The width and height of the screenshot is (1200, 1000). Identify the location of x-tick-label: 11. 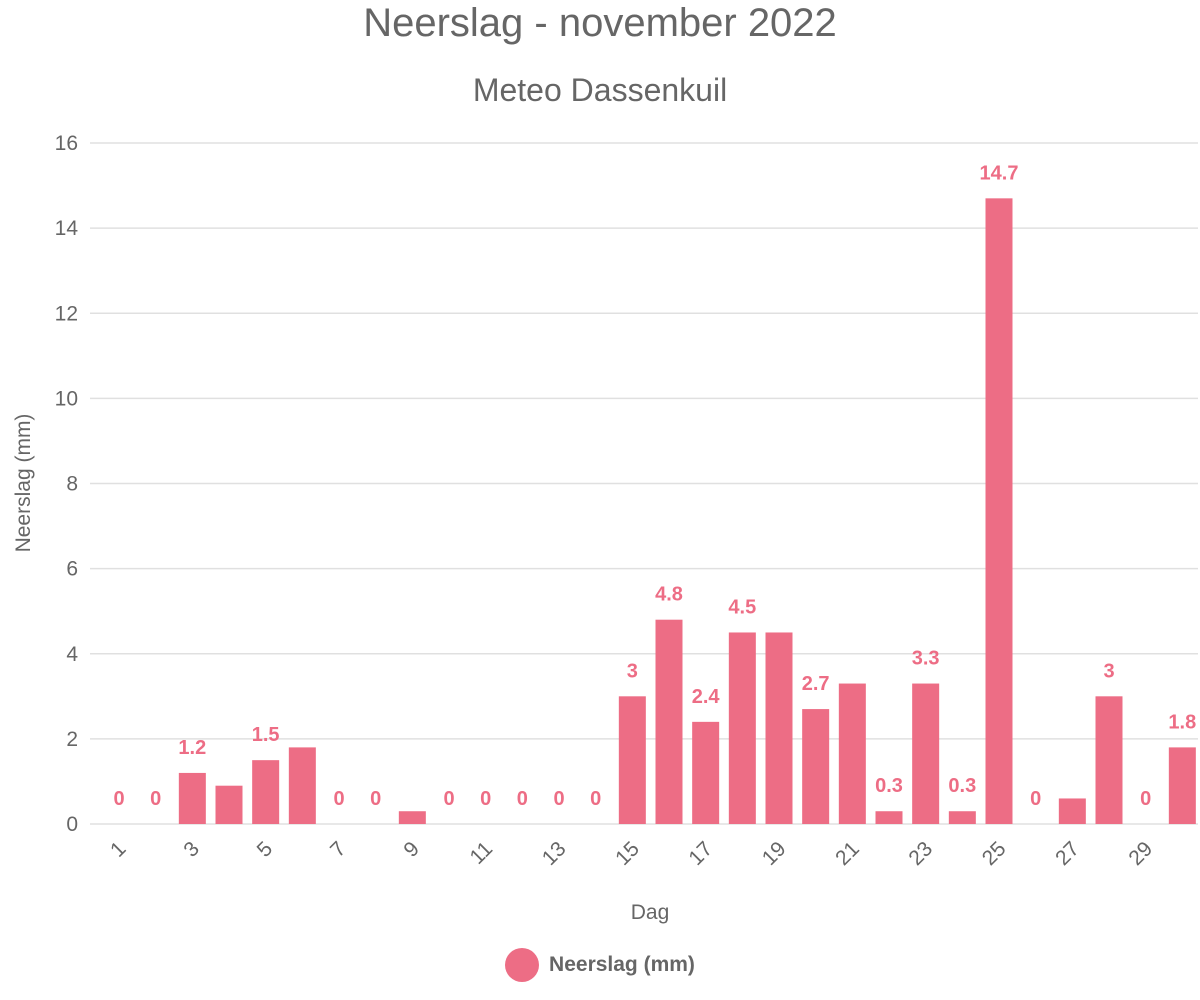
(482, 853).